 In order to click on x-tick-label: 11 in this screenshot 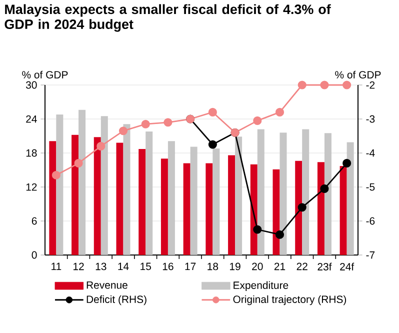, I will do `click(57, 266)`.